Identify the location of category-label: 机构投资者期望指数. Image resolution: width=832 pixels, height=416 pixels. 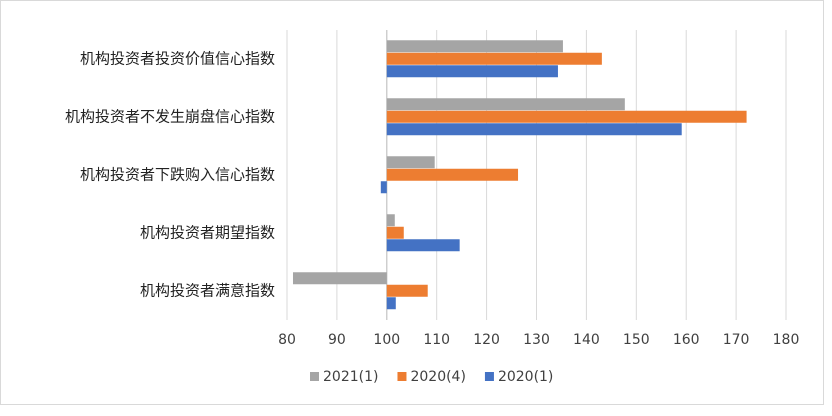
(207, 233).